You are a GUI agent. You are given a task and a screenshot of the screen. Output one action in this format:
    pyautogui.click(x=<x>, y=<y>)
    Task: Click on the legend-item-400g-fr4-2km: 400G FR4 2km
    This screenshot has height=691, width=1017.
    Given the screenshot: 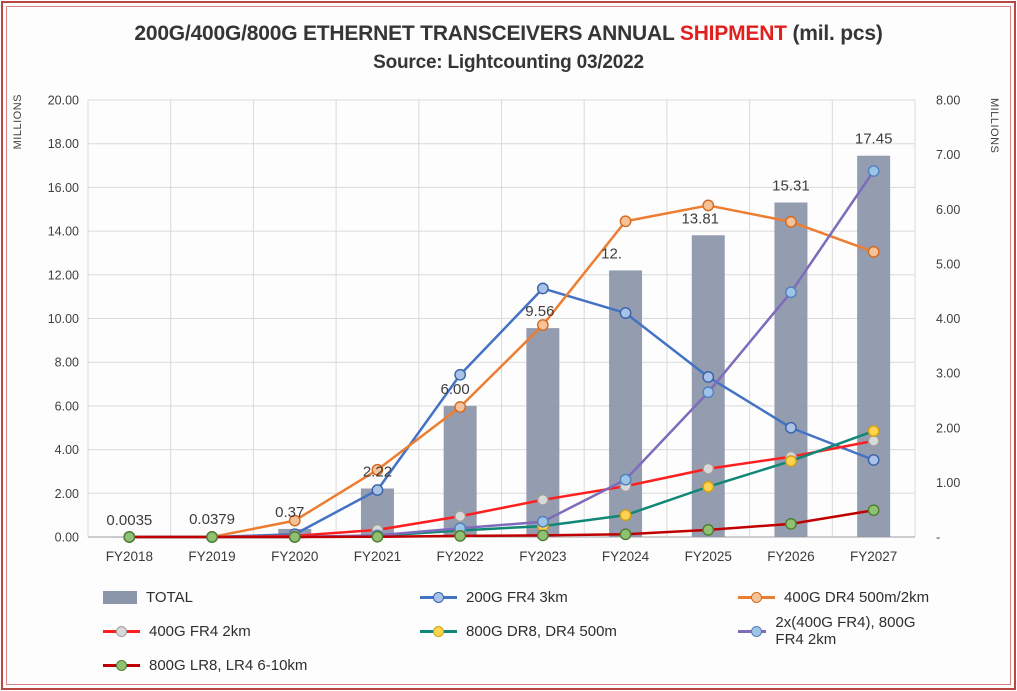 What is the action you would take?
    pyautogui.click(x=261, y=631)
    